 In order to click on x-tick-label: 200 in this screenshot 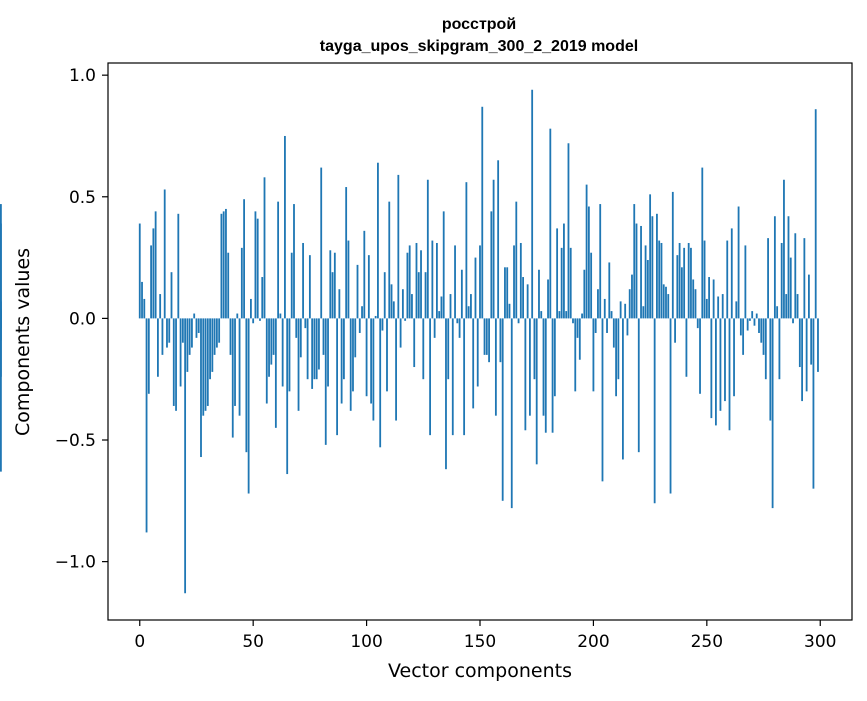, I will do `click(593, 642)`.